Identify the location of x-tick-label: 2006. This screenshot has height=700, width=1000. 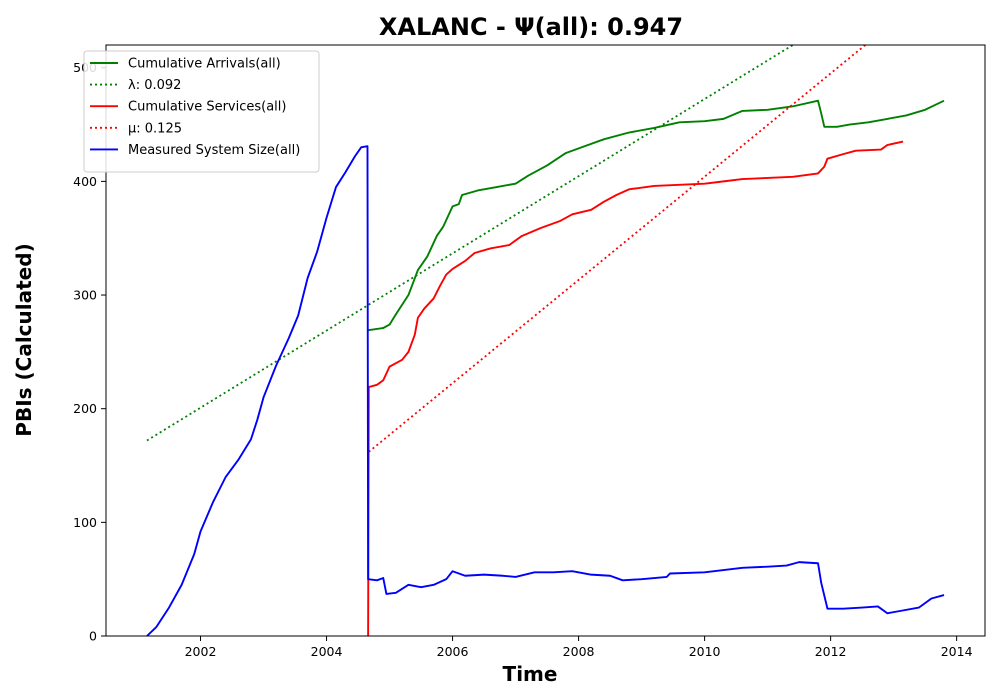
(453, 651).